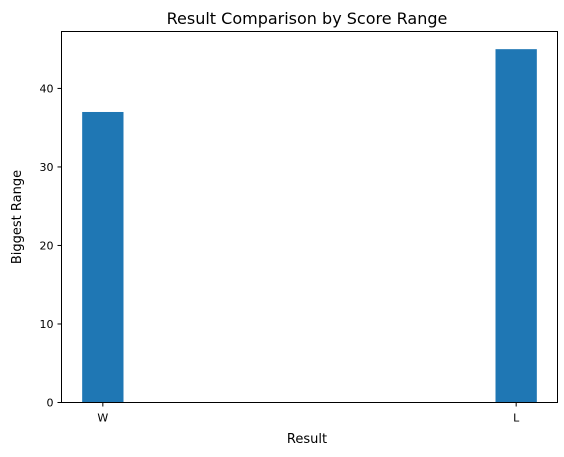 Image resolution: width=564 pixels, height=457 pixels. Describe the element at coordinates (47, 324) in the screenshot. I see `y-tick-label: 10` at that location.